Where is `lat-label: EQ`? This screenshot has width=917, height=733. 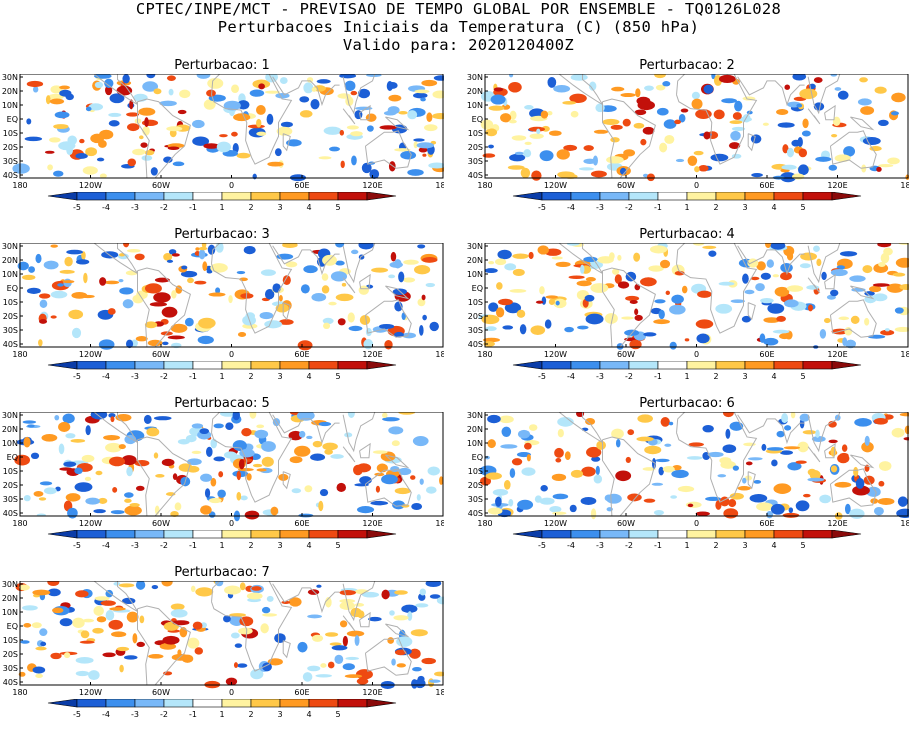 lat-label: EQ is located at coordinates (477, 288).